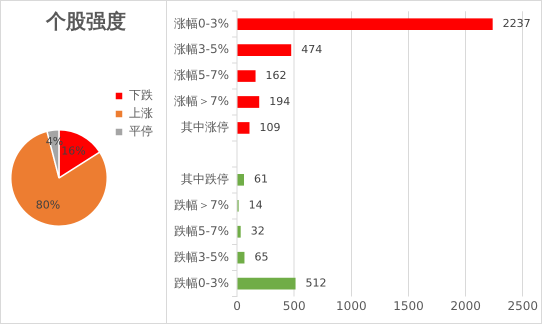  What do you see at coordinates (73, 151) in the screenshot?
I see `data-label: 16%` at bounding box center [73, 151].